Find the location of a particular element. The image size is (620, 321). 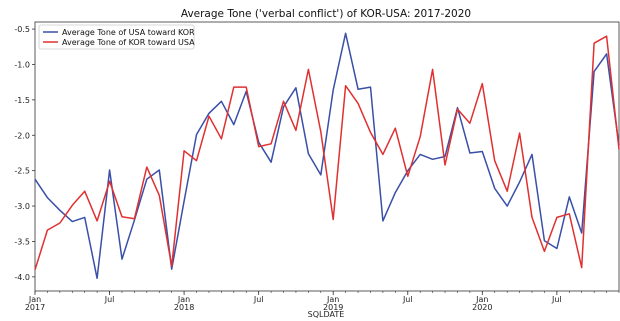

y-tick-label: -3.5 is located at coordinates (22, 241).